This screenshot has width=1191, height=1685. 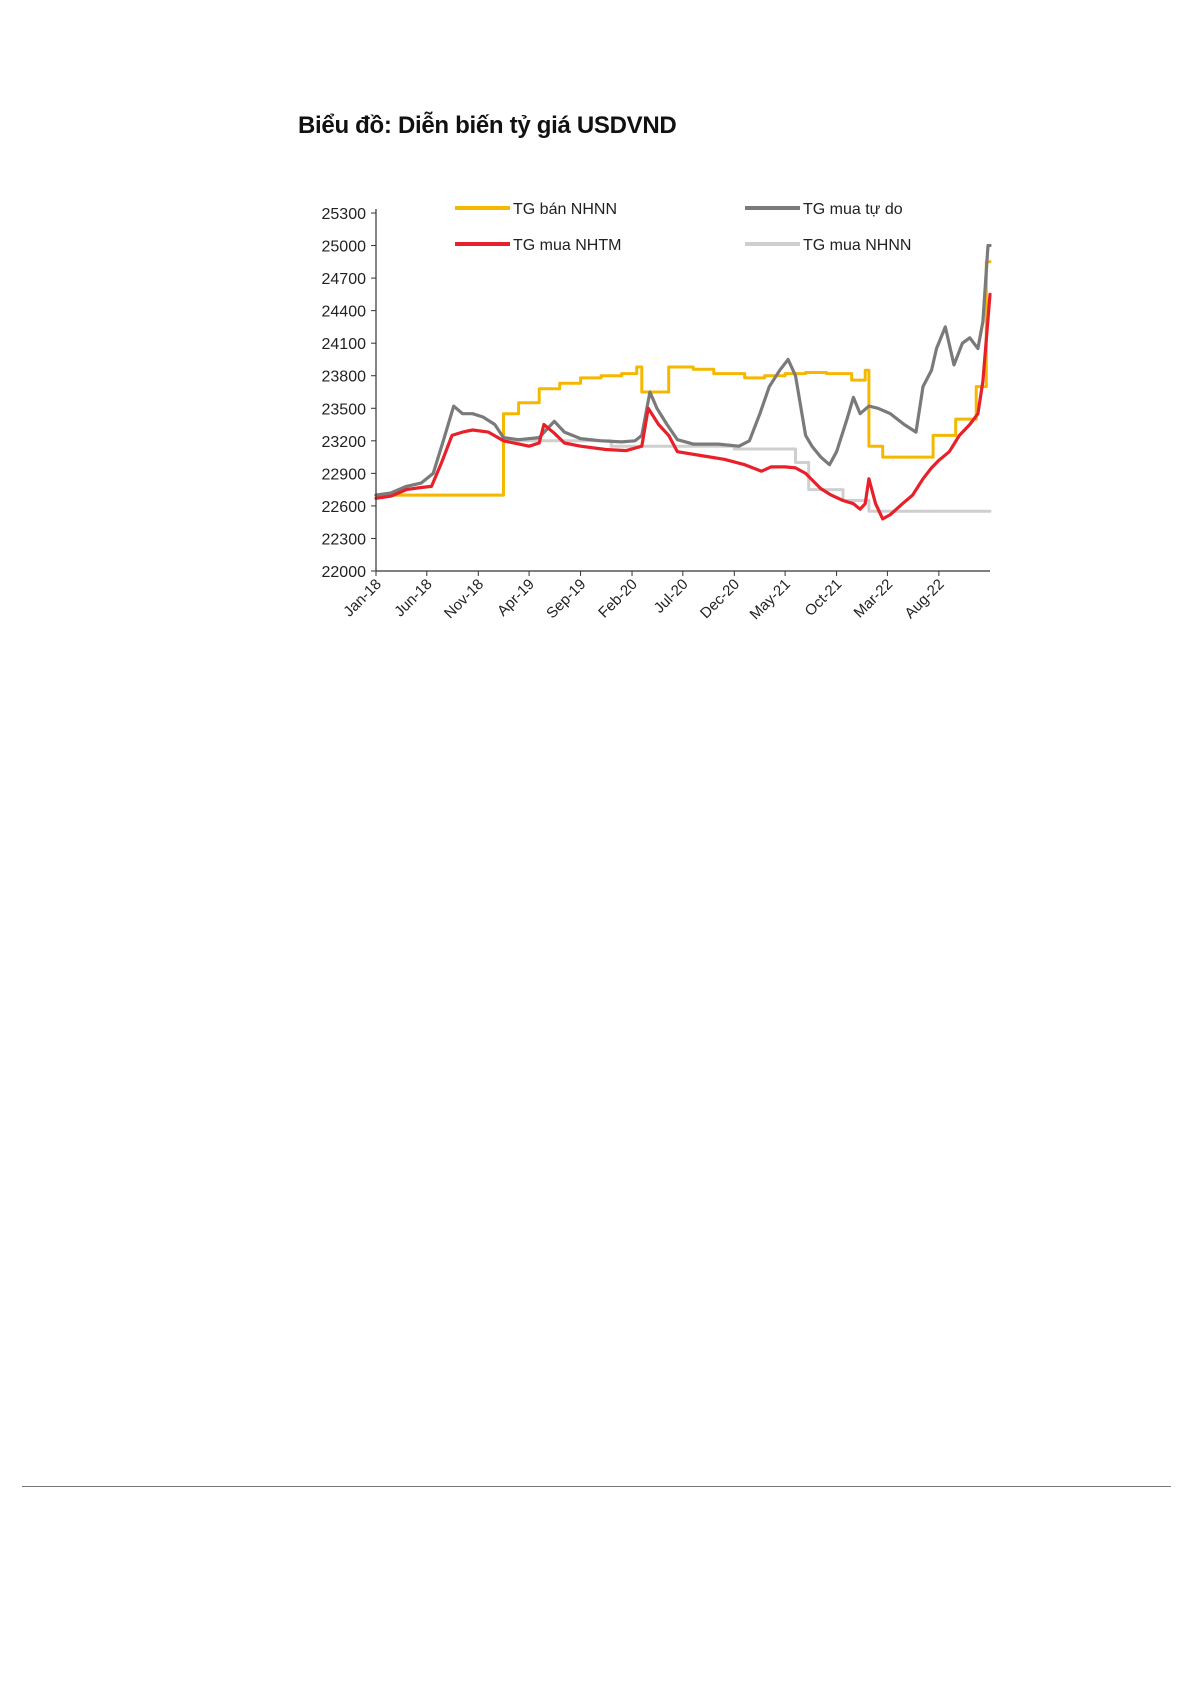 I want to click on series-layer, so click(x=683, y=382).